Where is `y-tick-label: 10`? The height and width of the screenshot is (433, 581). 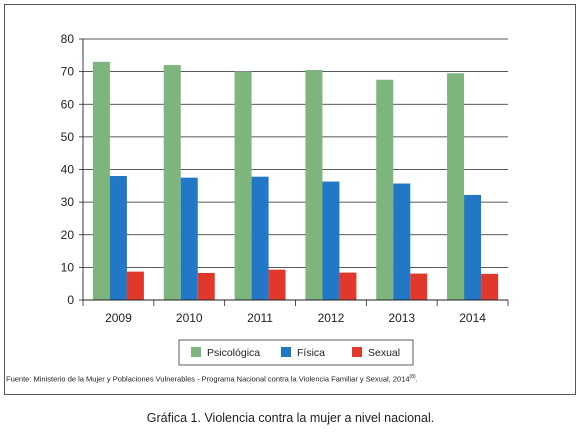 y-tick-label: 10 is located at coordinates (68, 267).